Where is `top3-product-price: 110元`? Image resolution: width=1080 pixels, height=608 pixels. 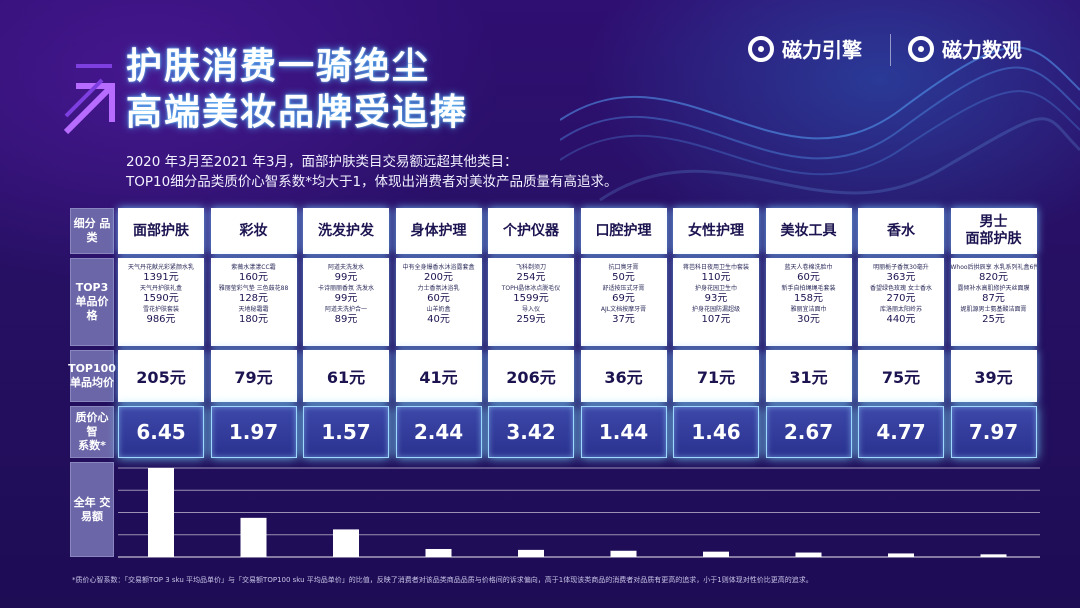
top3-product-price: 110元 is located at coordinates (716, 277).